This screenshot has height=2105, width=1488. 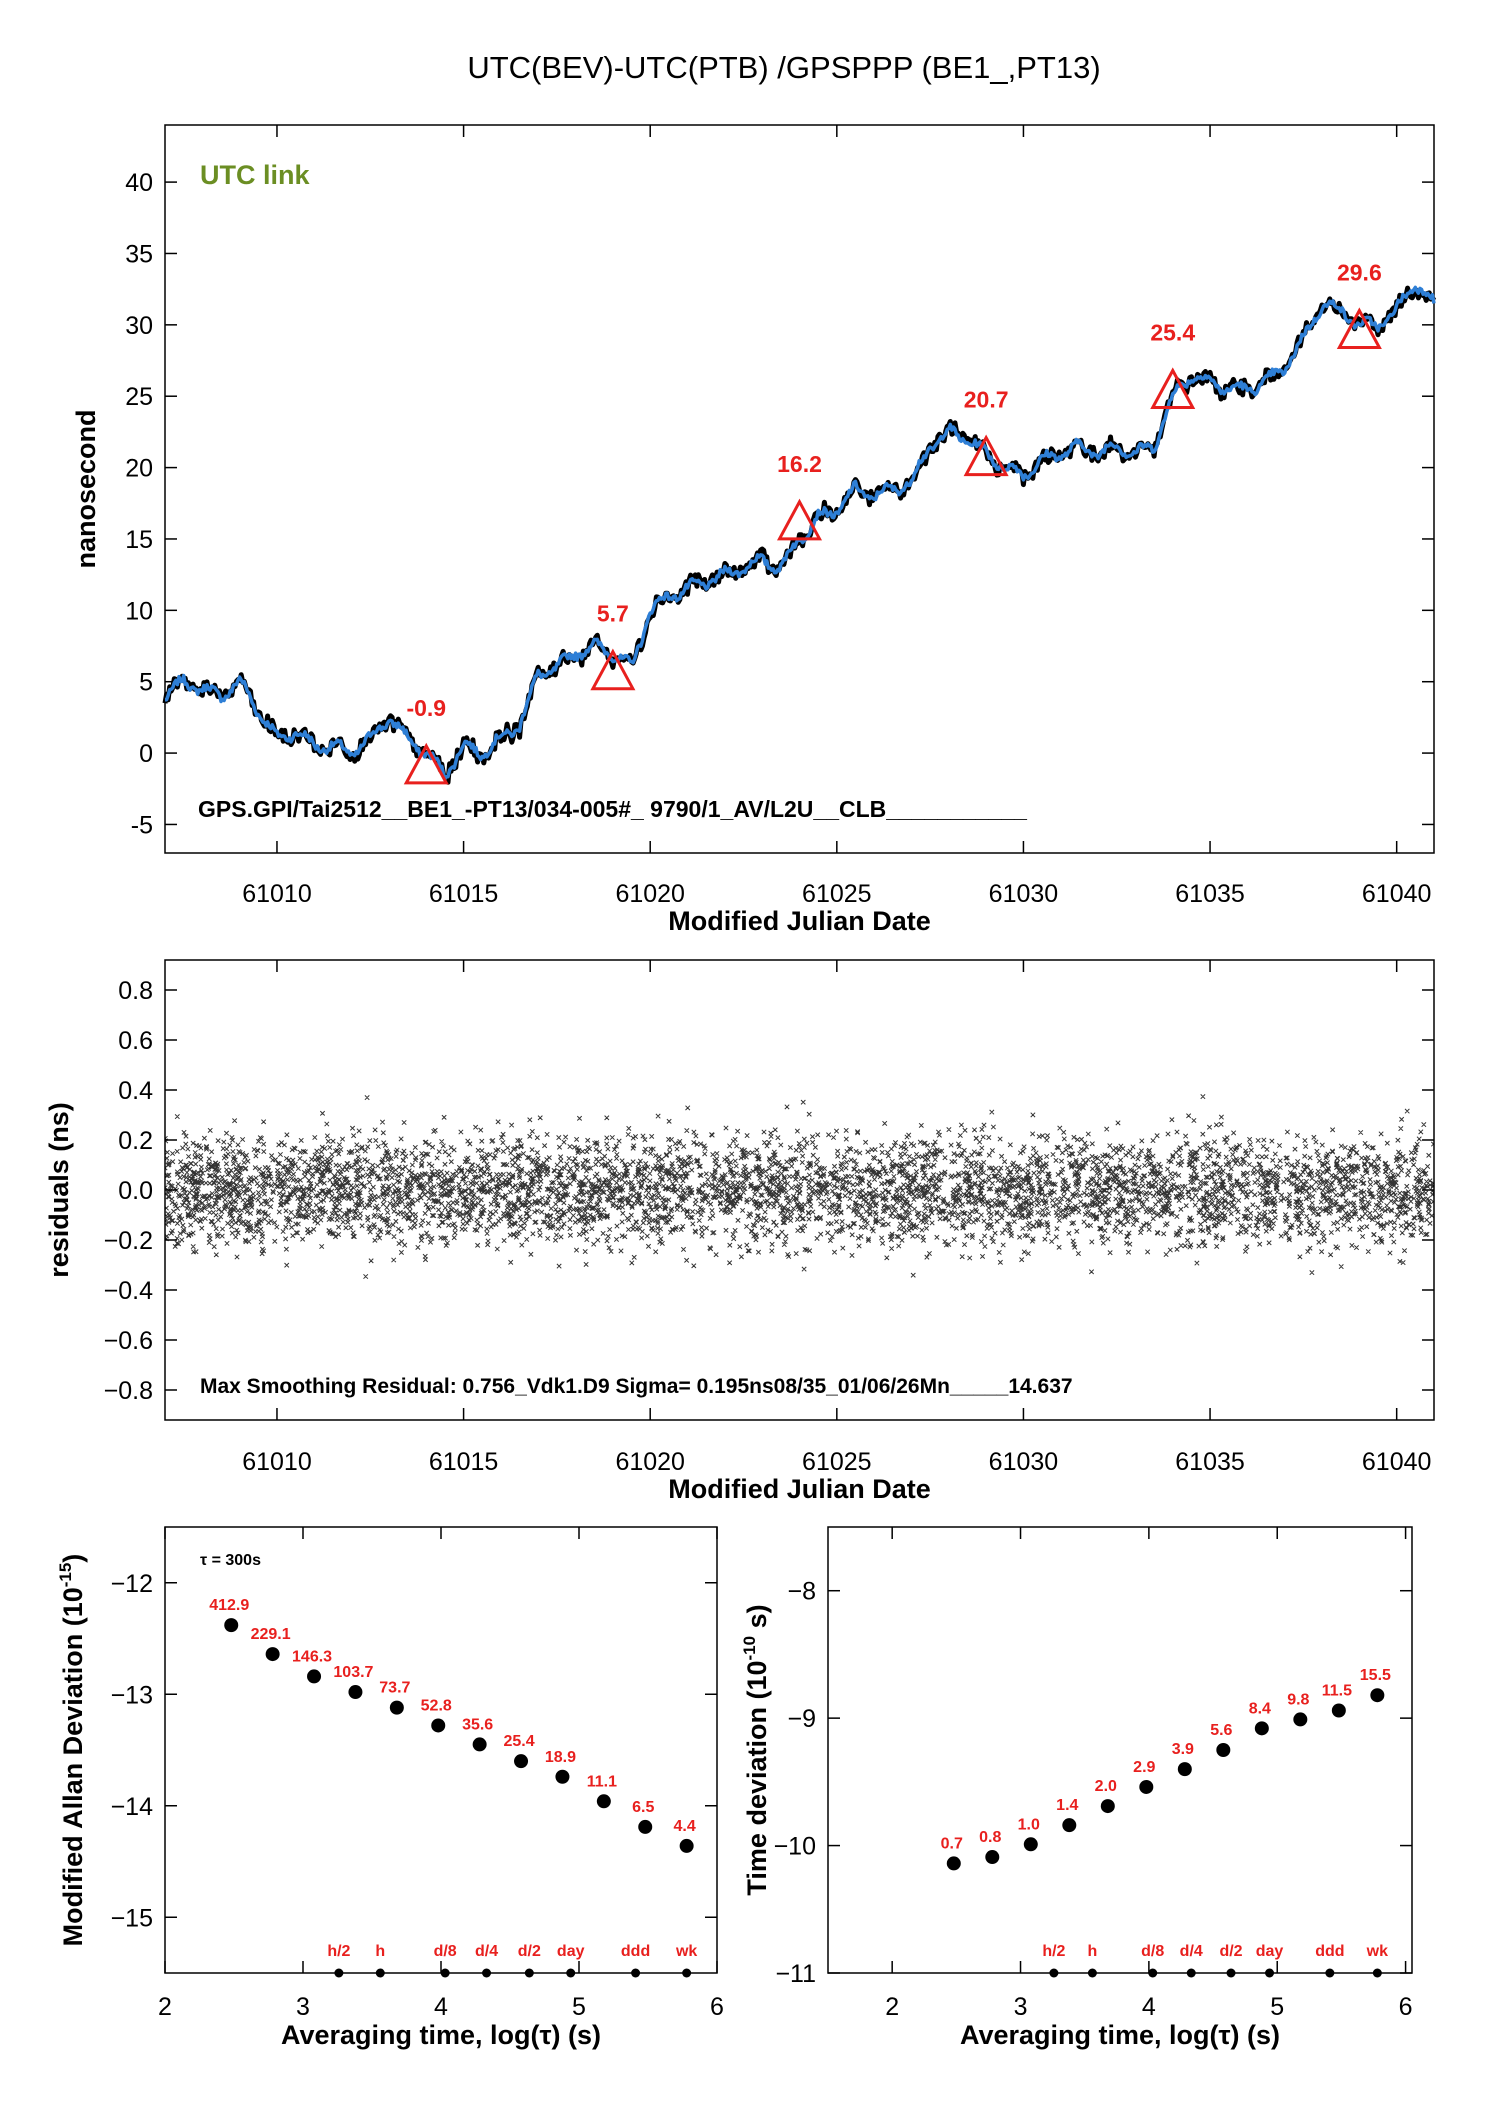 I want to click on point-label: 412.9, so click(x=229, y=1605).